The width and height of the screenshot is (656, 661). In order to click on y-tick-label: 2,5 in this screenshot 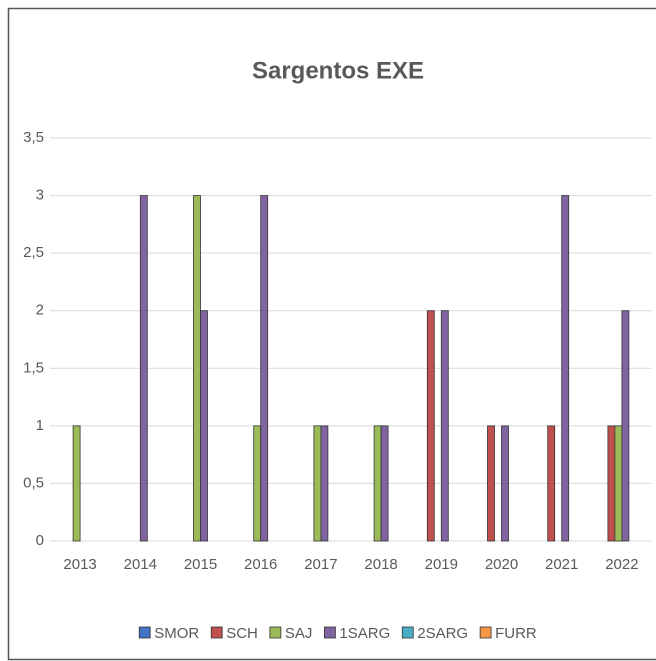, I will do `click(33, 252)`.